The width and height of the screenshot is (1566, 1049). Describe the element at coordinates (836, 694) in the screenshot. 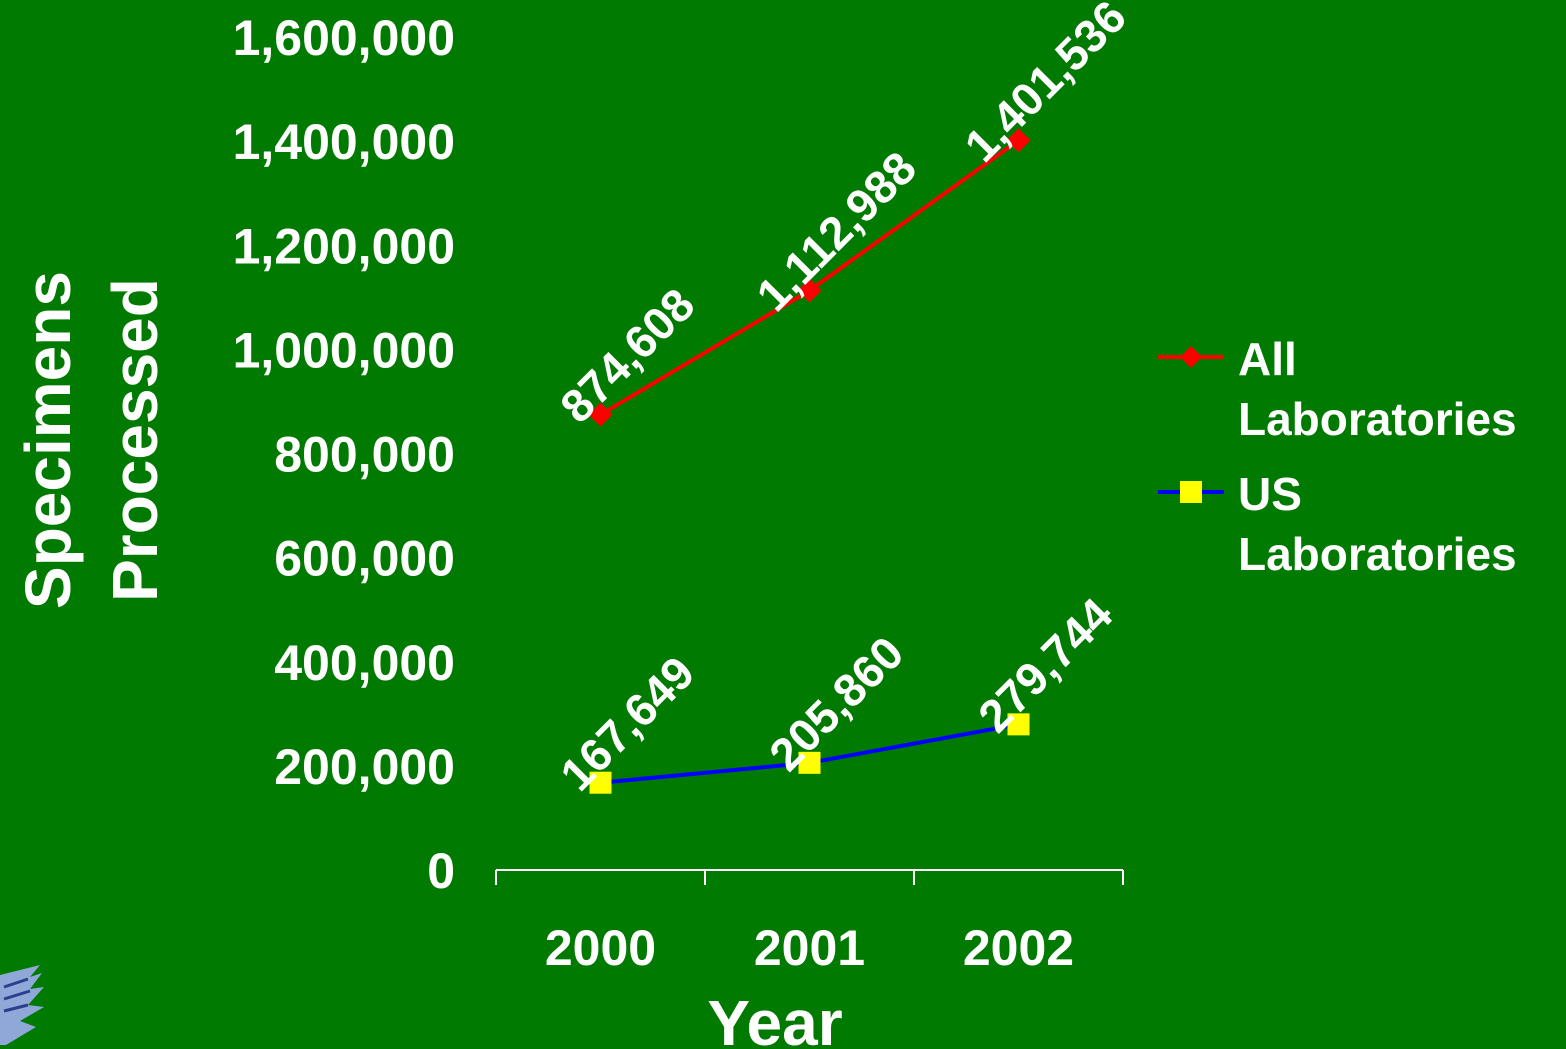

I see `series: 167,649 205,860 279,744` at that location.